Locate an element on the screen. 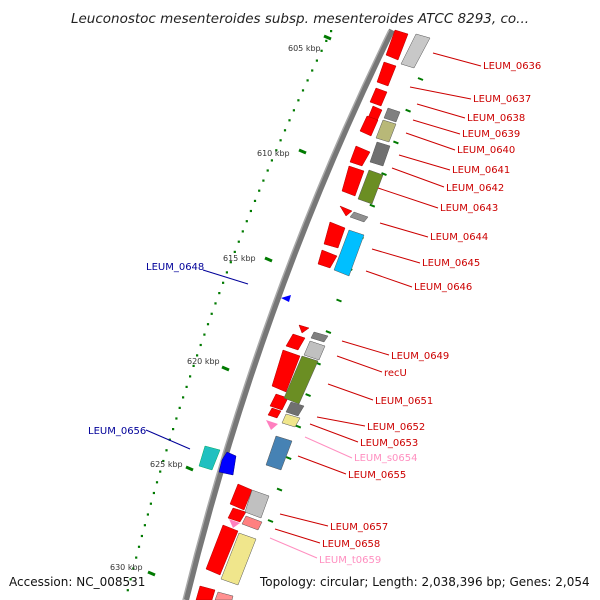  gene-label-leum-0646: LEUM_0646 is located at coordinates (443, 287).